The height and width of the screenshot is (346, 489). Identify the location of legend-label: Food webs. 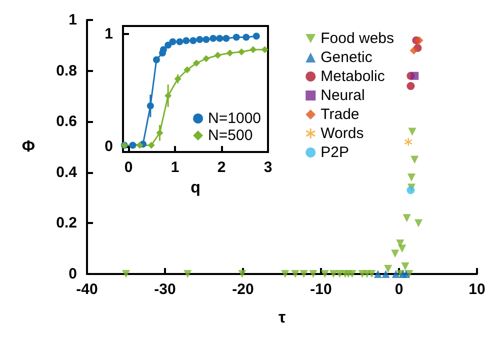
(357, 38).